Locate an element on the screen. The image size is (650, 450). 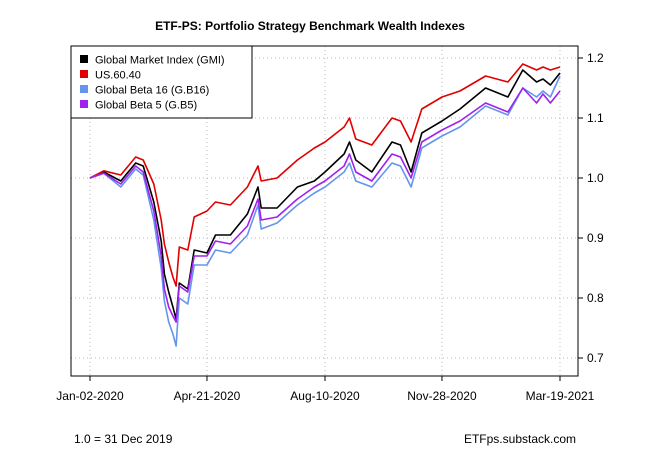
y-tick-label: 0.9 is located at coordinates (595, 238).